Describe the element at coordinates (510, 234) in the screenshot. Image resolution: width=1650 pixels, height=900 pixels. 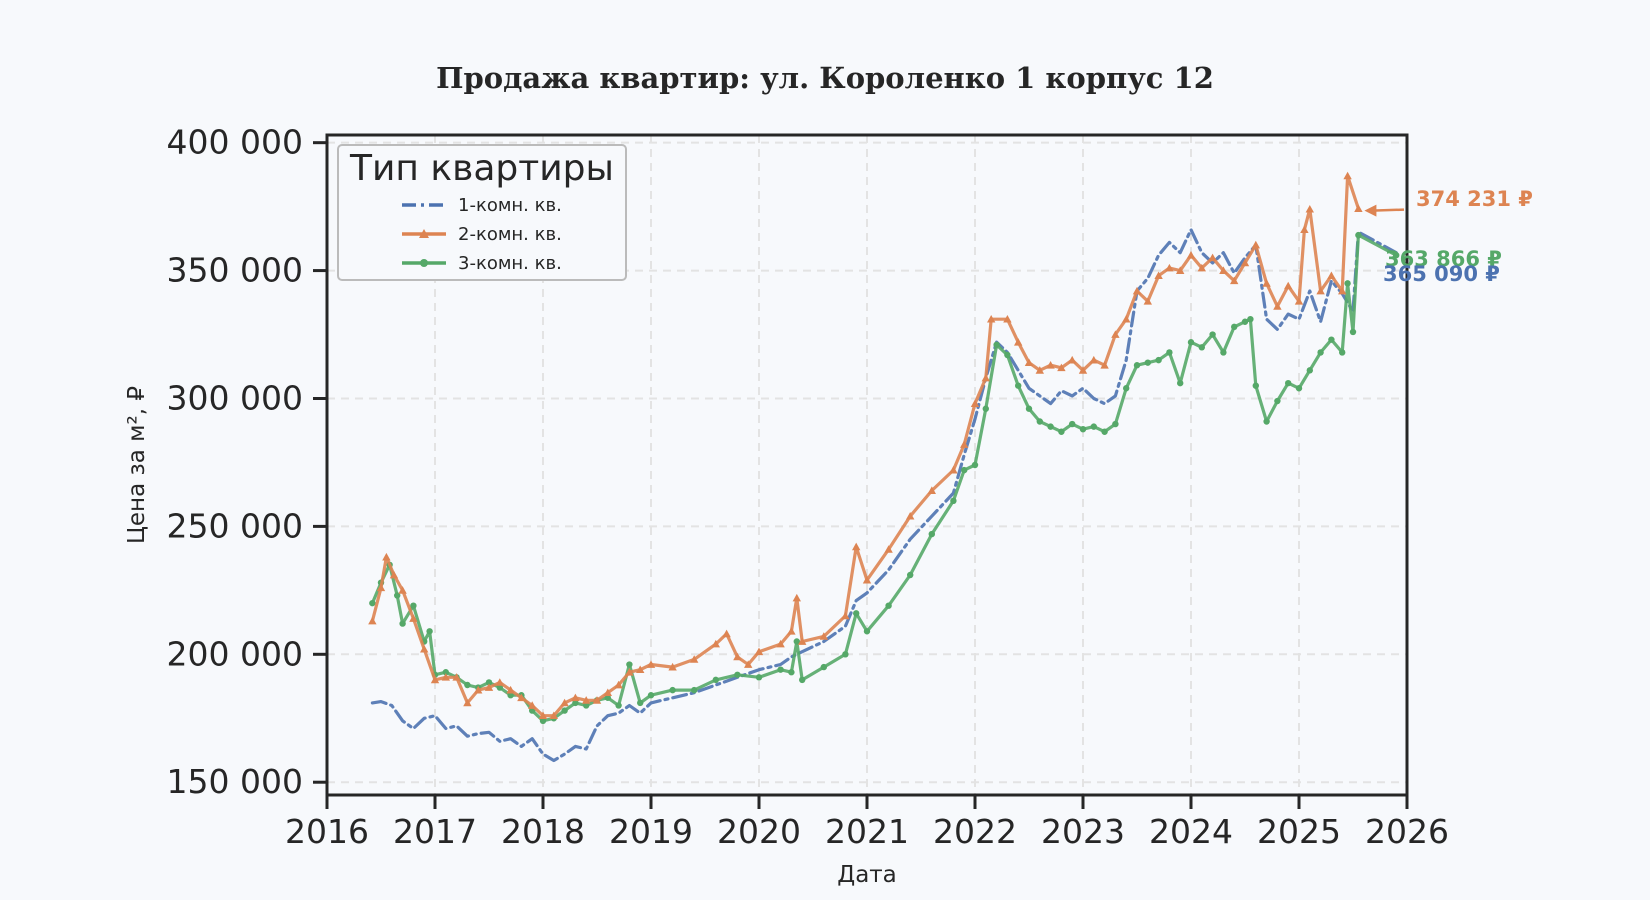
I see `legend-label-2: 2-комн. кв.` at that location.